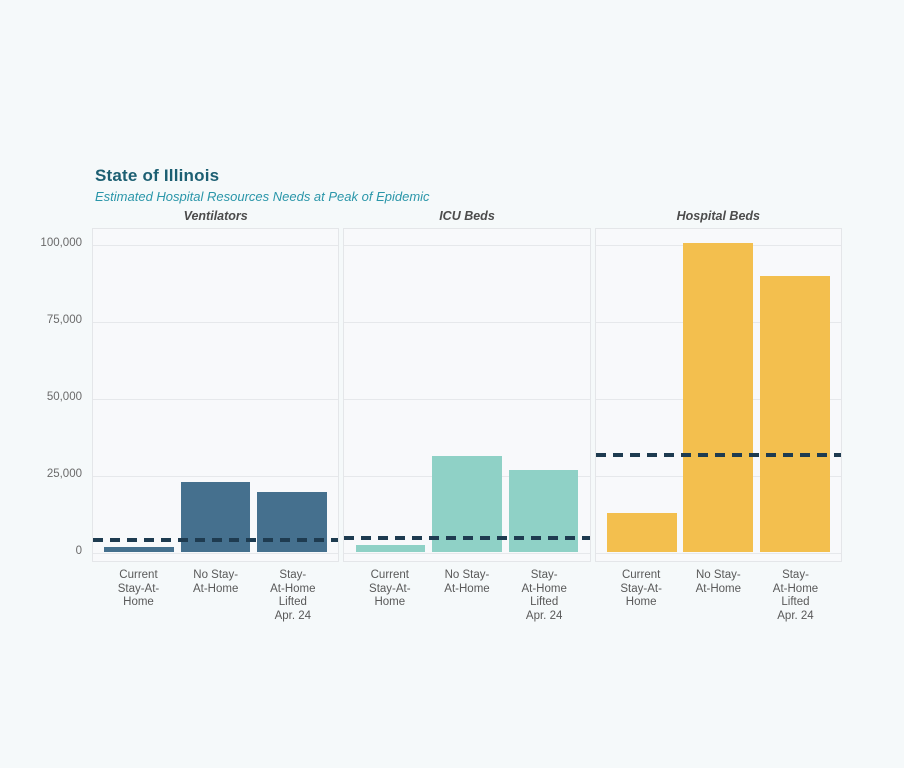 The height and width of the screenshot is (768, 904). What do you see at coordinates (215, 216) in the screenshot?
I see `facet-title-ventilators: Ventilators` at bounding box center [215, 216].